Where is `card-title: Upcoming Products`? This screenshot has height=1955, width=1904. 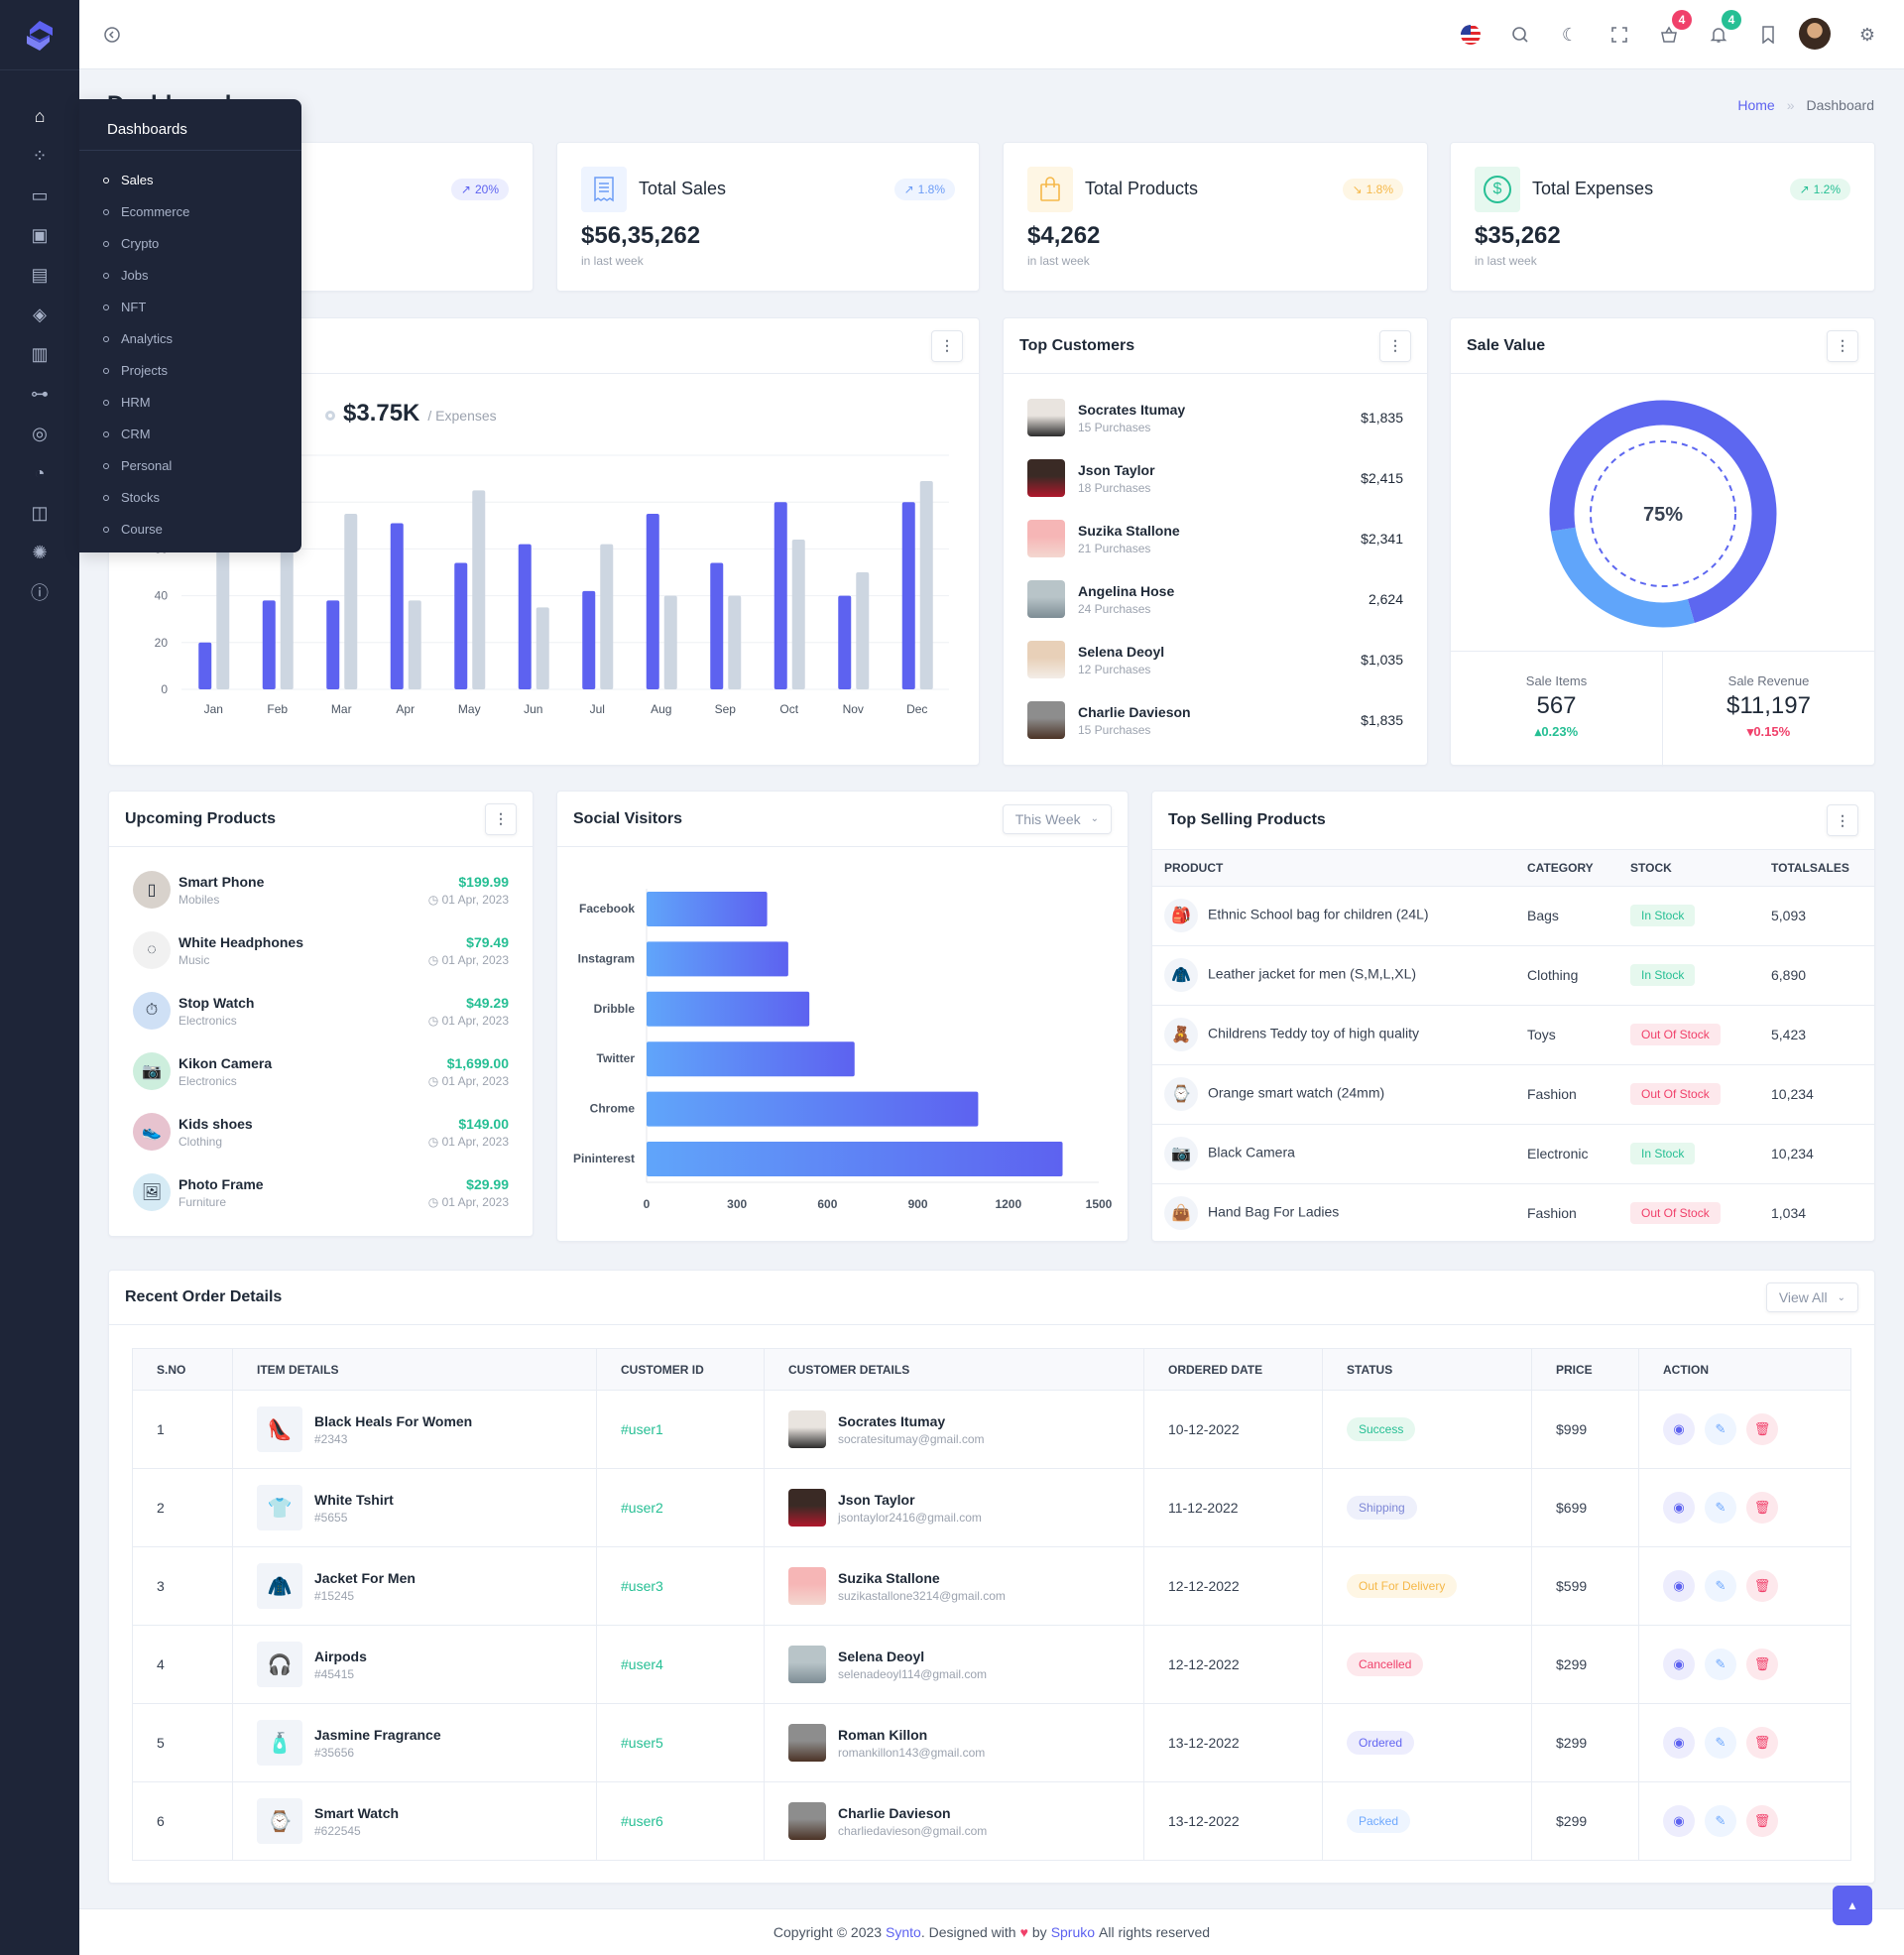 card-title: Upcoming Products is located at coordinates (201, 818).